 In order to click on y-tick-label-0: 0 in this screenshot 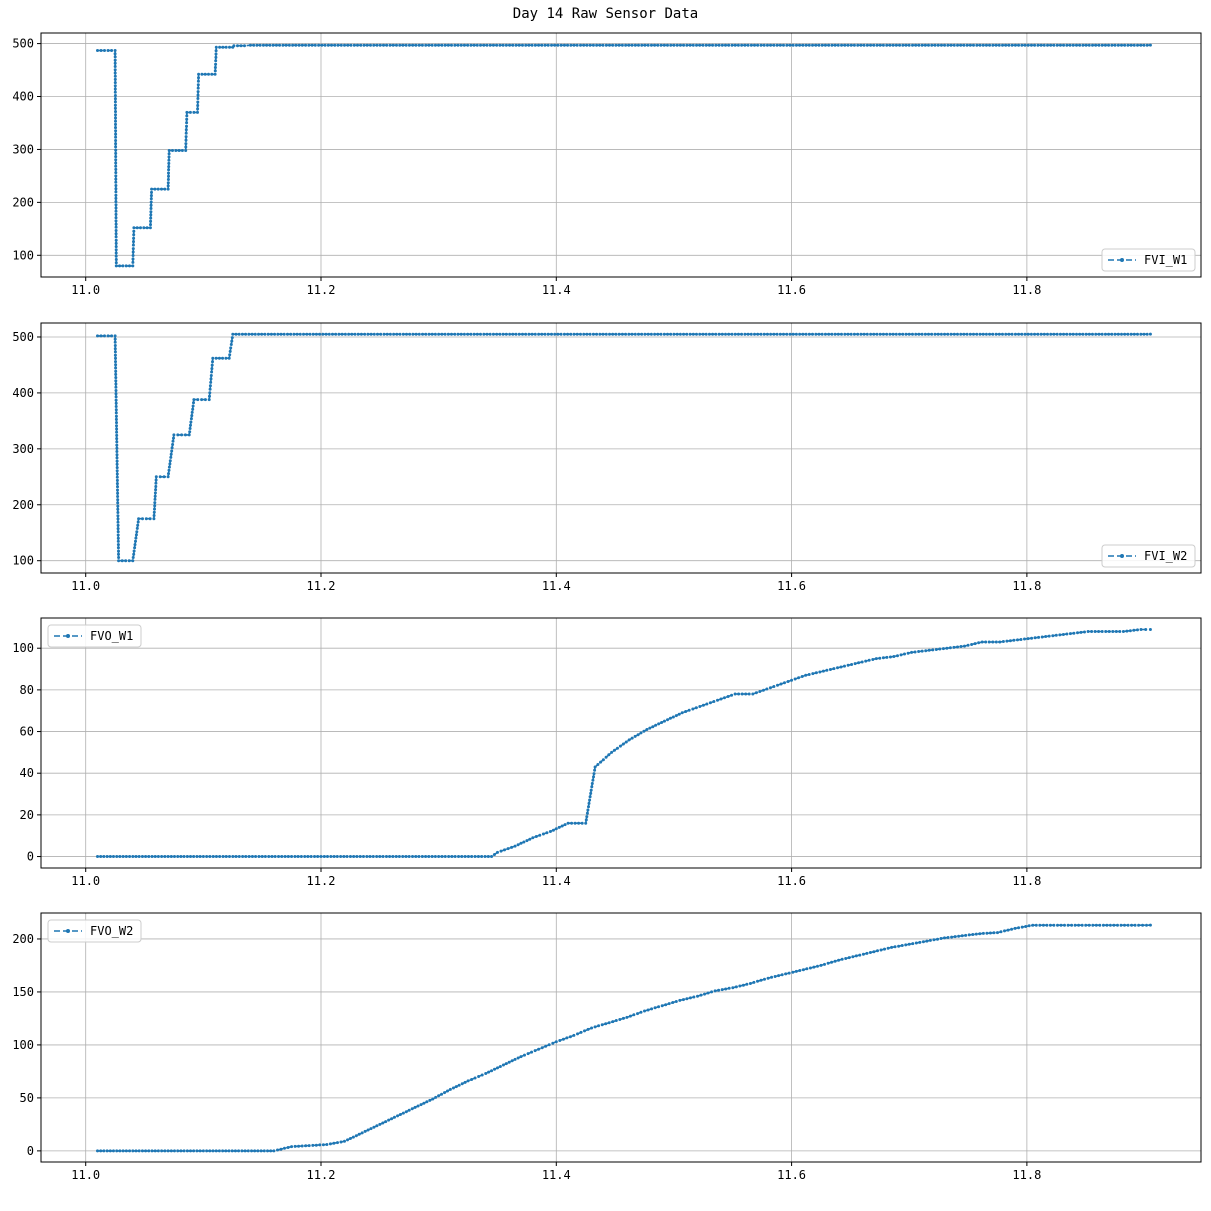, I will do `click(30, 1151)`.